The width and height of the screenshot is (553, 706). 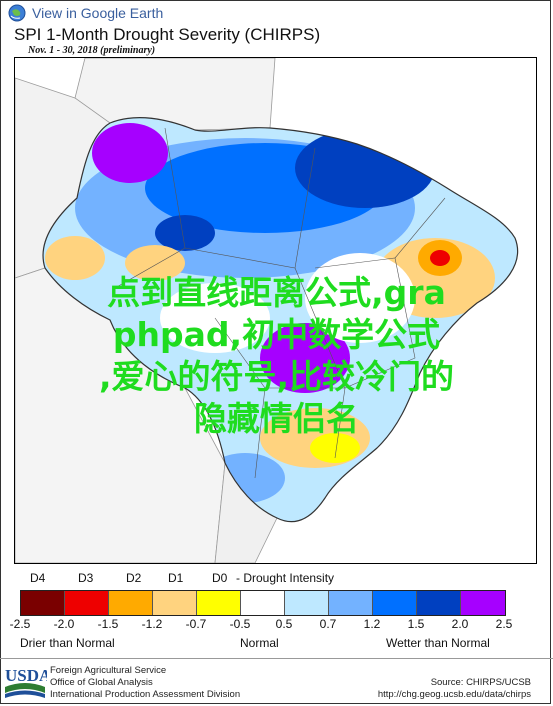 What do you see at coordinates (372, 624) in the screenshot?
I see `legend-tick-label: 1.2` at bounding box center [372, 624].